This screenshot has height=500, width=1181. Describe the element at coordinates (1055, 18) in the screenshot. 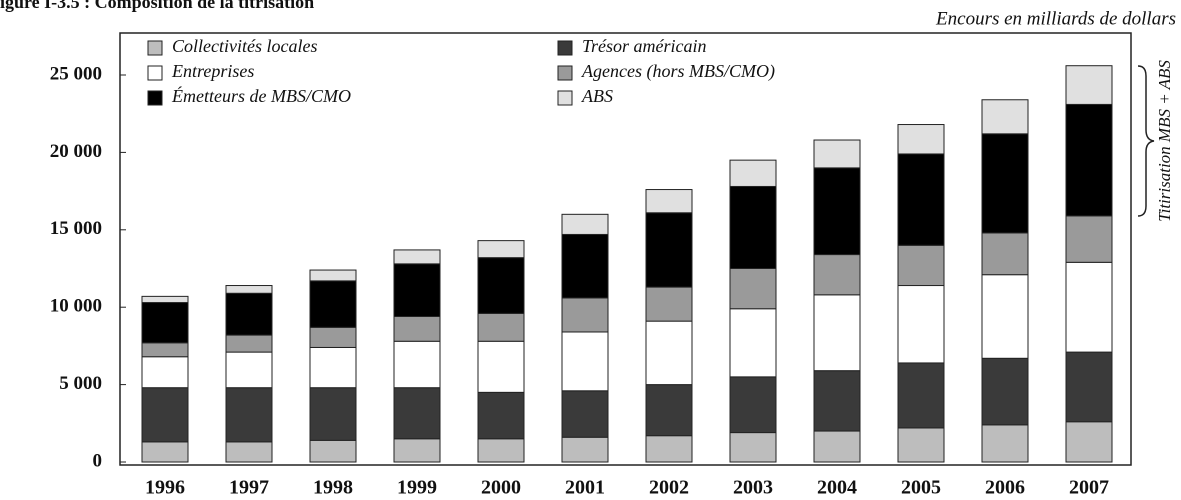

I see `subtitle: Encours en milliards de dollars` at that location.